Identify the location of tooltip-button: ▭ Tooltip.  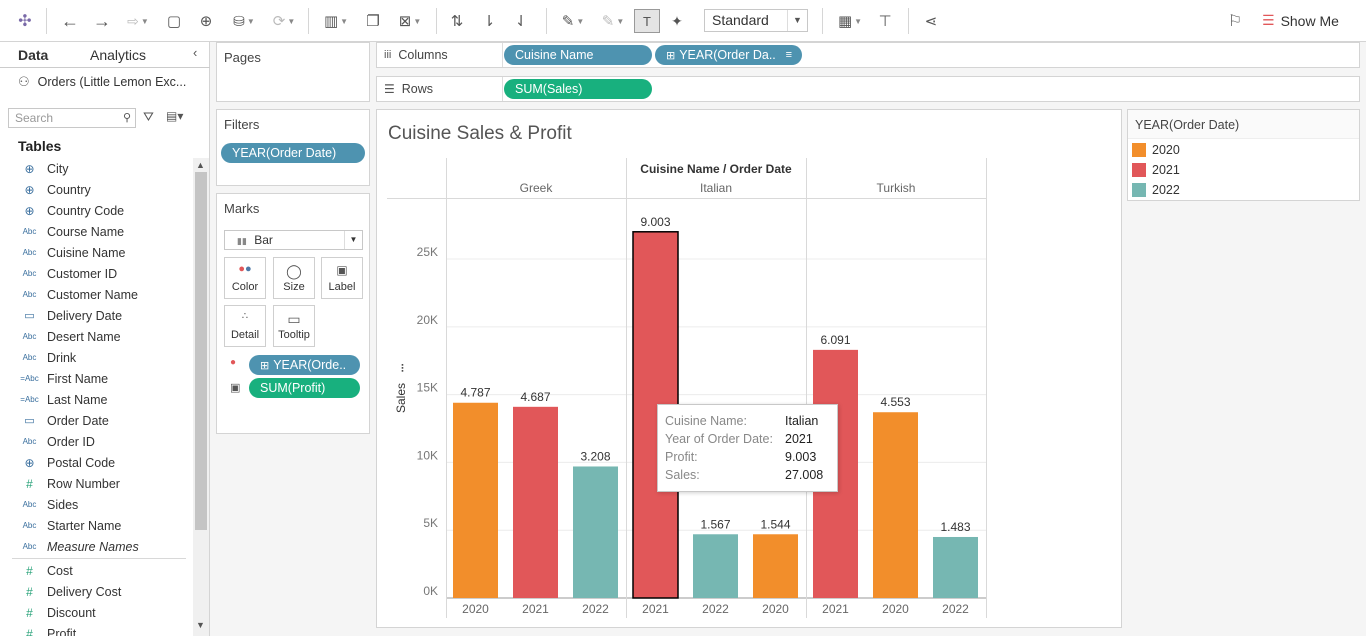
(294, 326).